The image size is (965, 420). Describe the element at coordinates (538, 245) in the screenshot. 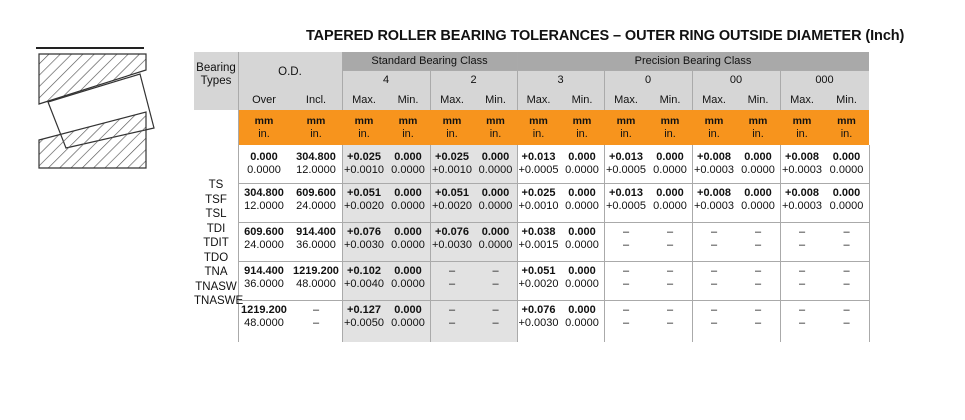

I see `value-in: +0.0015` at that location.